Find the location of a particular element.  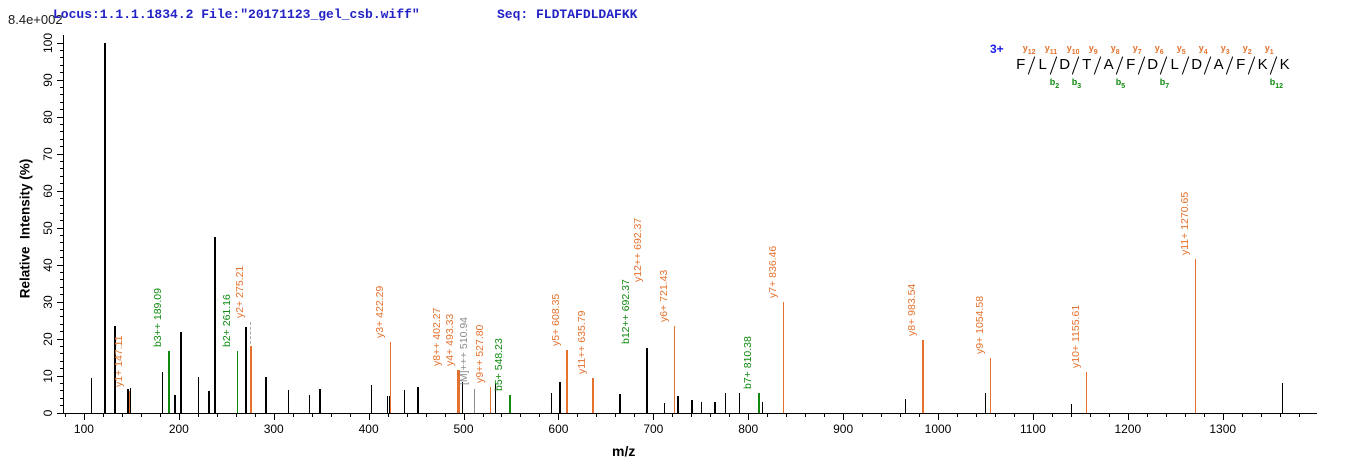

ion-annotation-label: b3++ 189.09 is located at coordinates (158, 317).